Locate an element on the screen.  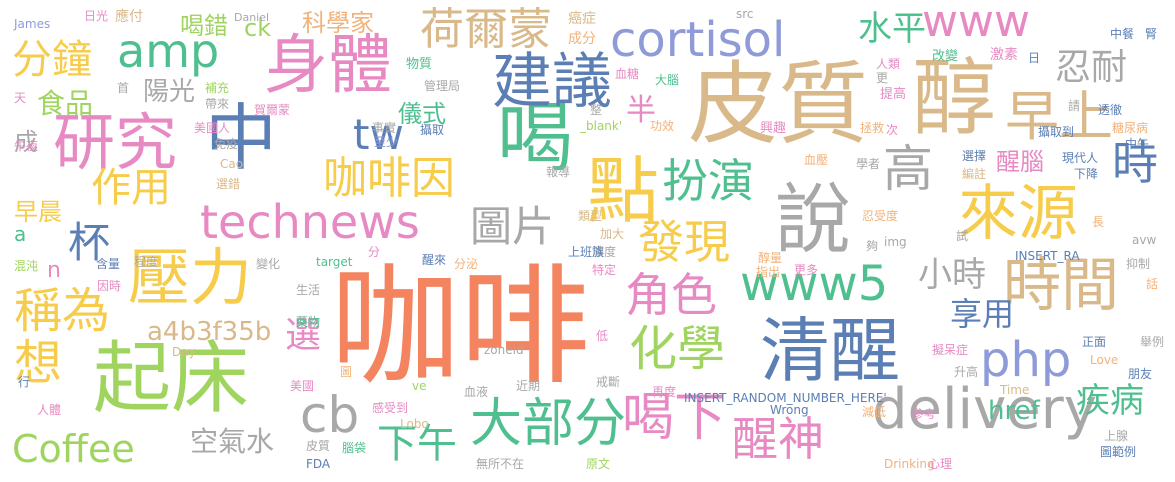
word-ganshoudao: 感受到 is located at coordinates (390, 408).